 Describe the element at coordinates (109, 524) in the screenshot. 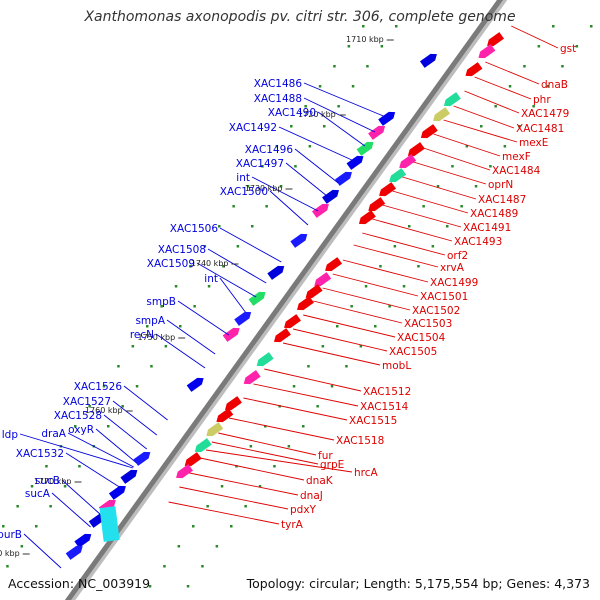

I see `suc-block` at that location.